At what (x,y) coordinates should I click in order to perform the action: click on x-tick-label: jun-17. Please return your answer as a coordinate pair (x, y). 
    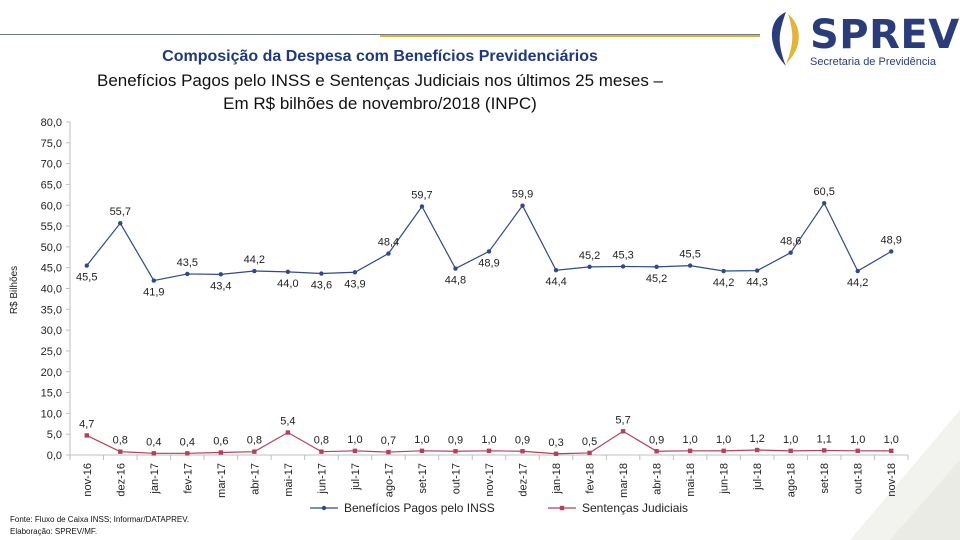
    Looking at the image, I should click on (322, 479).